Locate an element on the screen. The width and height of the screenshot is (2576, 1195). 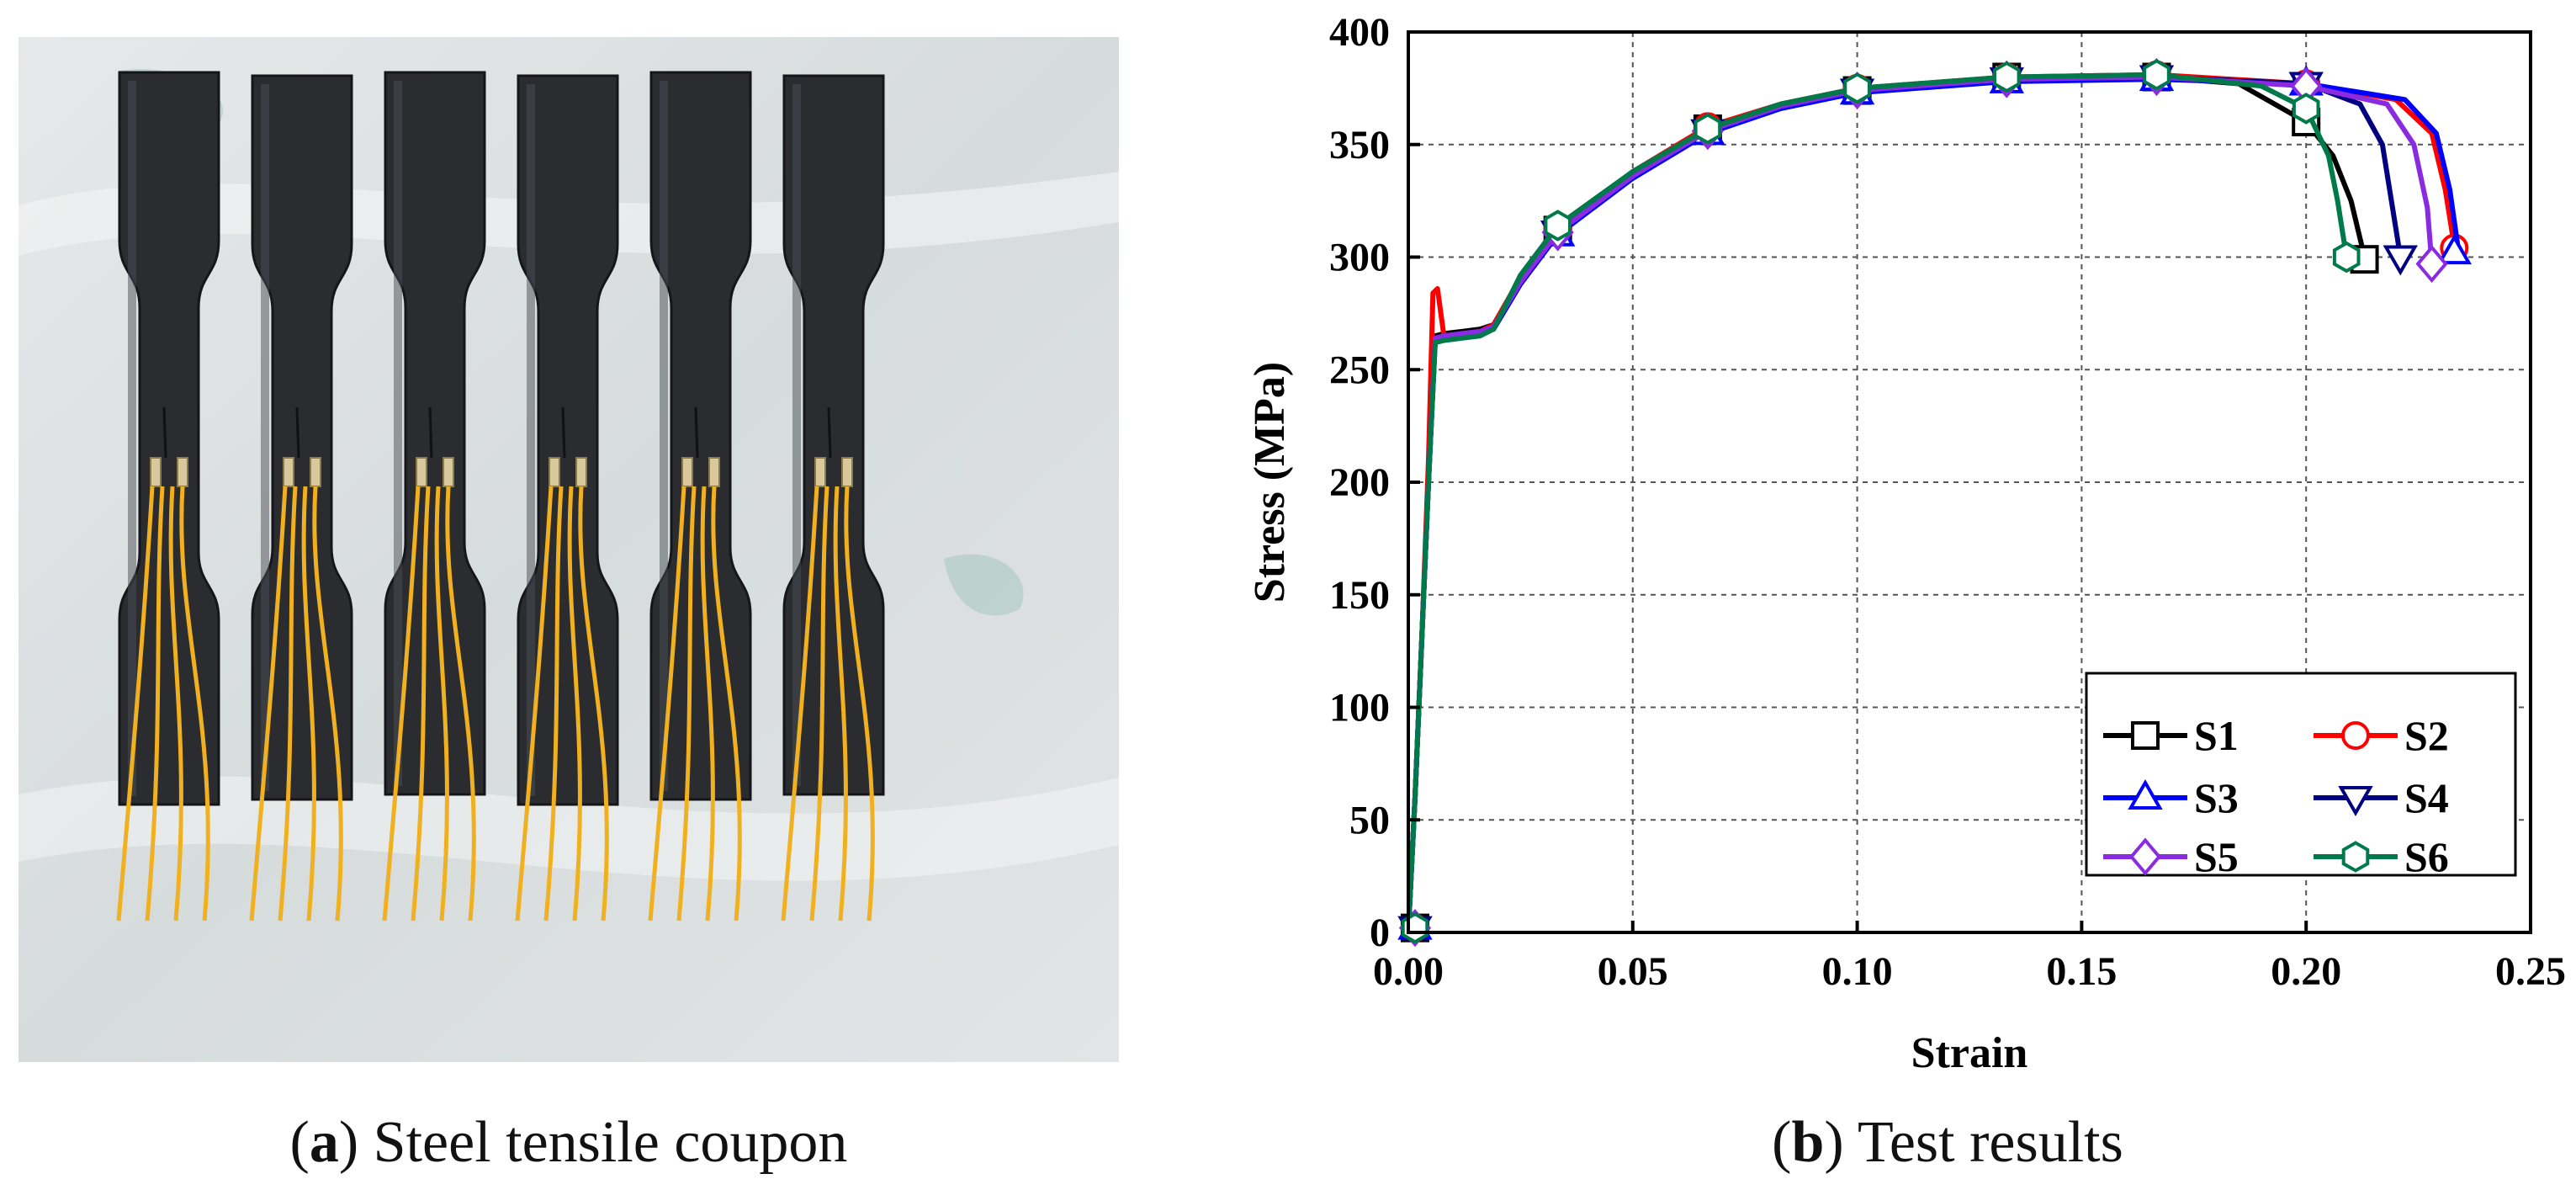
x-axis-label: Strain is located at coordinates (1970, 1053).